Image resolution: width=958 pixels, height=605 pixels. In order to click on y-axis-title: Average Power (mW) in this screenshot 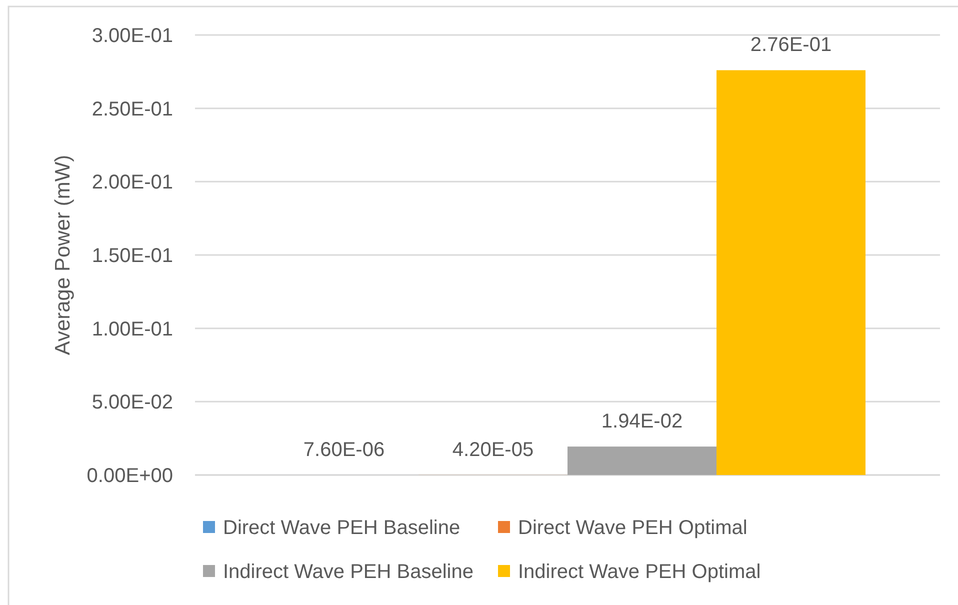, I will do `click(62, 255)`.